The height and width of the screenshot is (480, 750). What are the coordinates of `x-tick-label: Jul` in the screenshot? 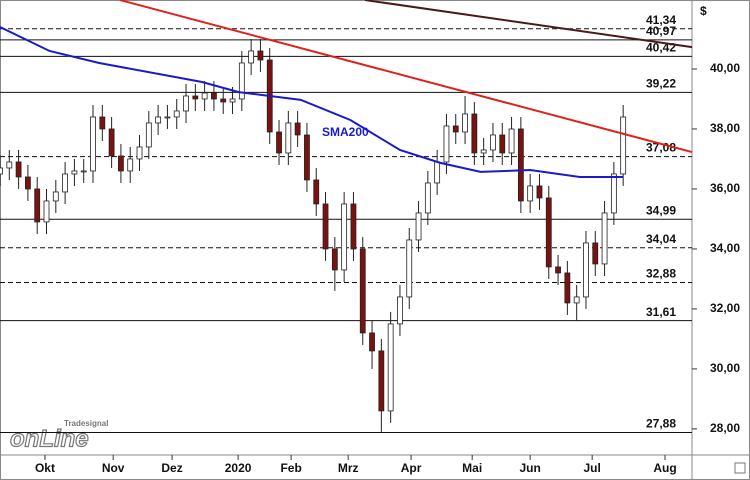 It's located at (591, 468).